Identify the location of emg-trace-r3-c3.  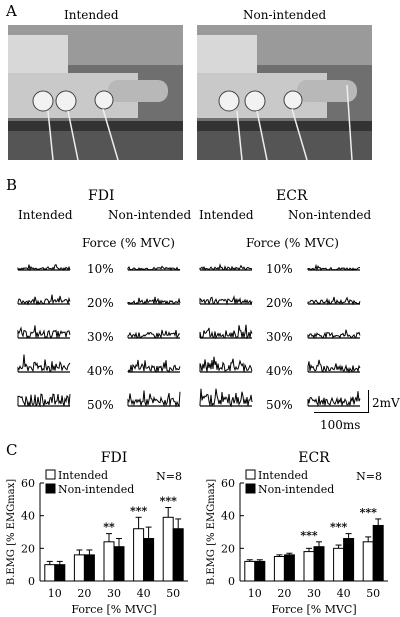
(226, 332).